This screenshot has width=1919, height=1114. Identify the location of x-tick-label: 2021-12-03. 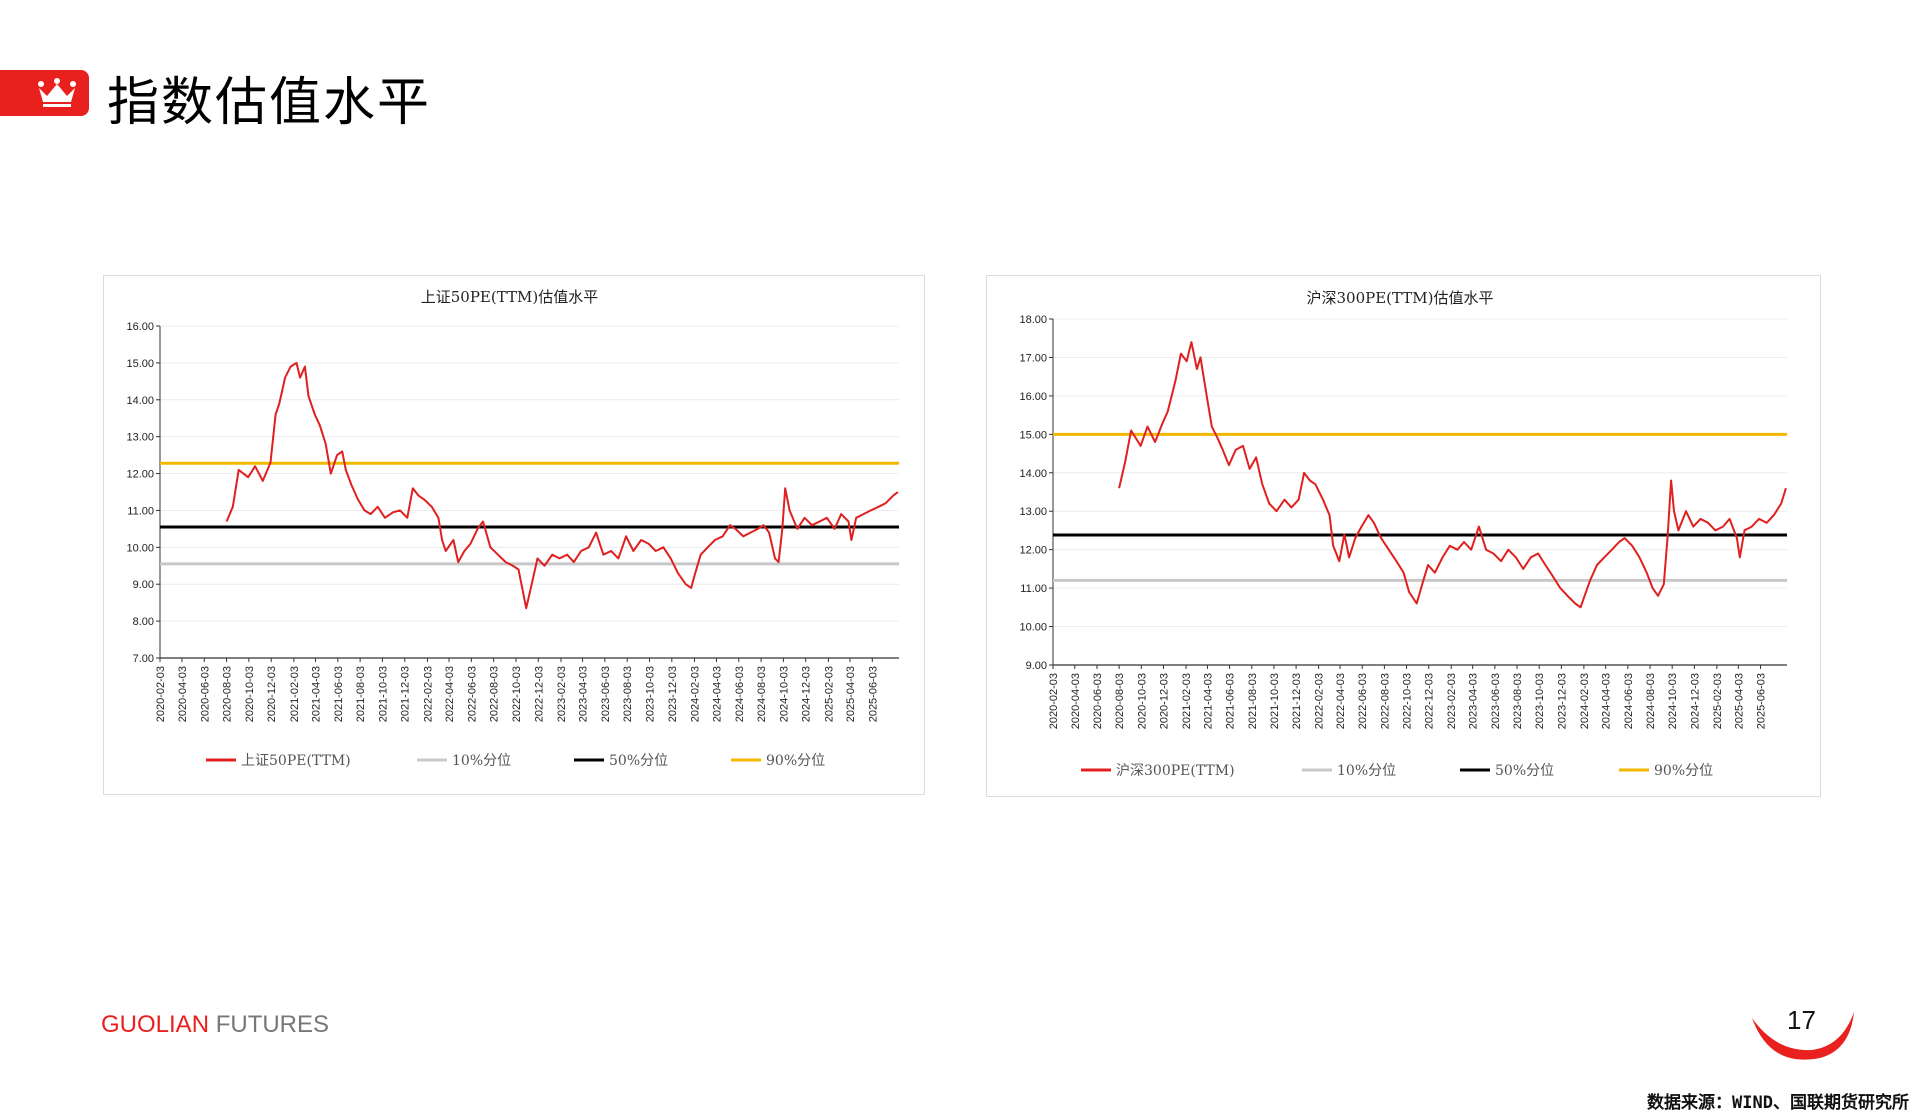
(1297, 701).